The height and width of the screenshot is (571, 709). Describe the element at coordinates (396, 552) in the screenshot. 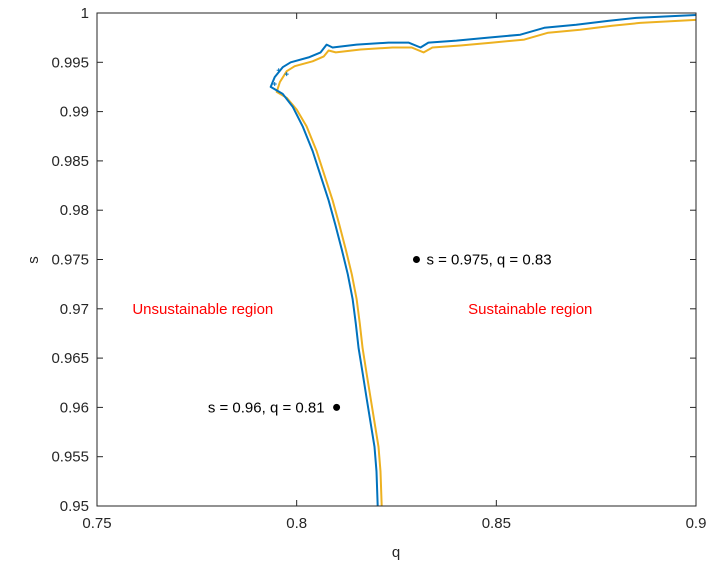

I see `x-axis-label: q` at that location.